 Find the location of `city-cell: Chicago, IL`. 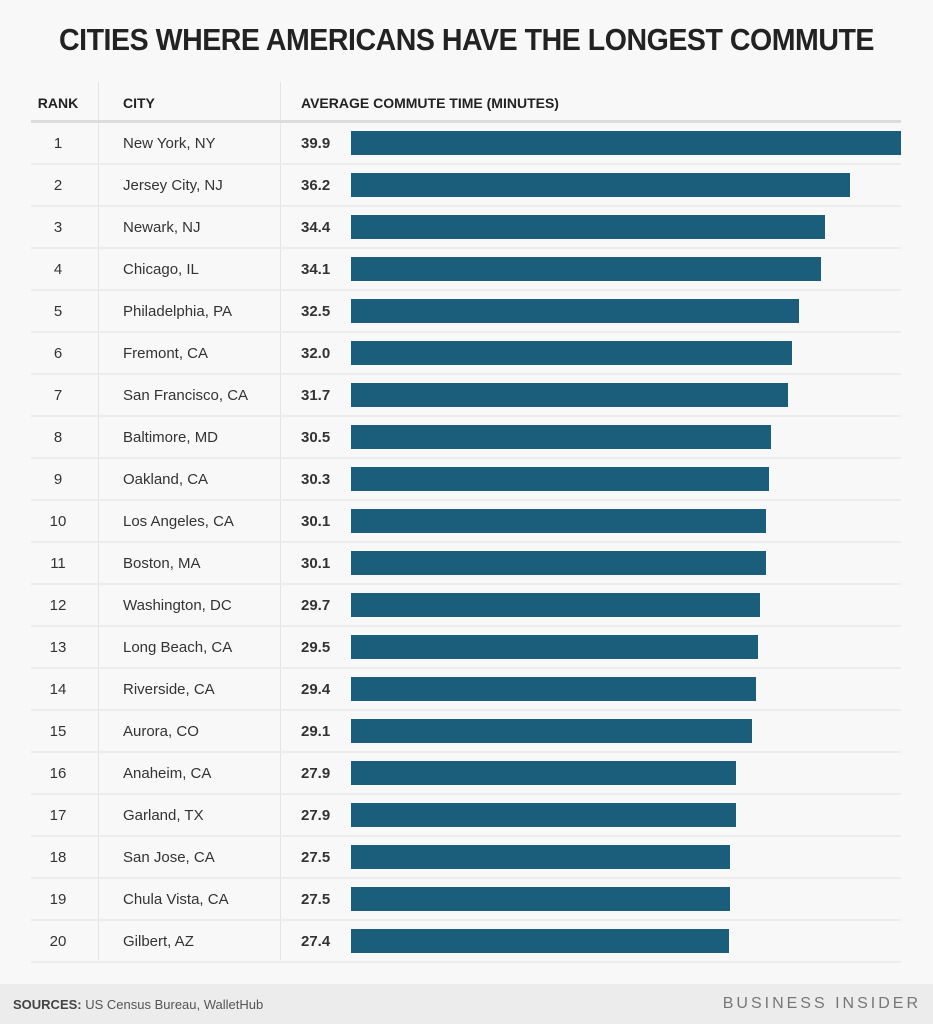

city-cell: Chicago, IL is located at coordinates (161, 269).